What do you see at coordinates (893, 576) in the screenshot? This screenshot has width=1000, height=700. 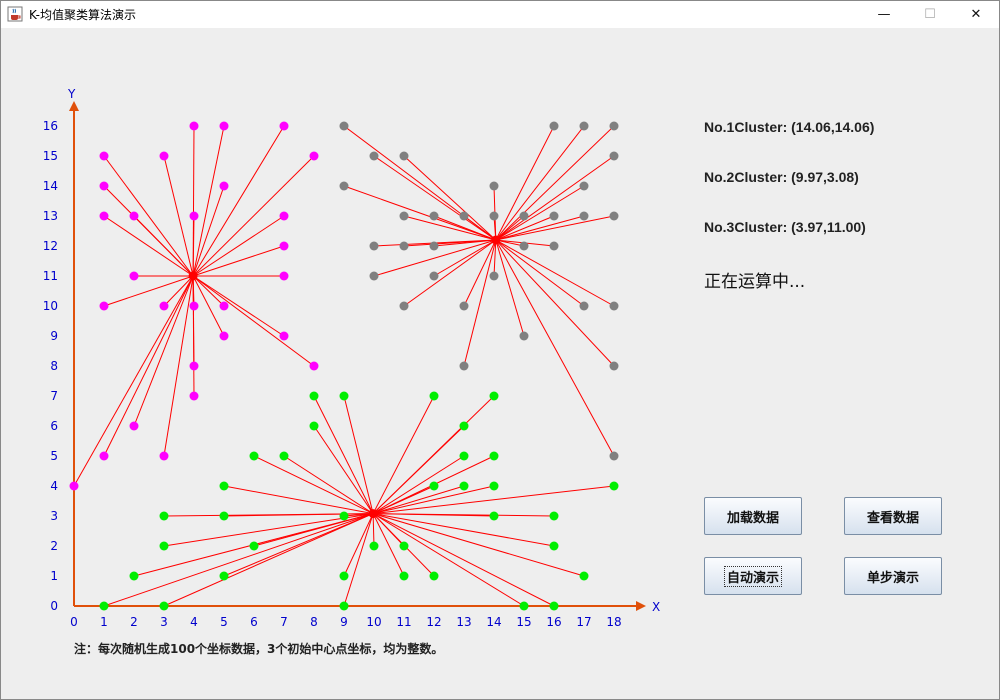 I see `step-demo-button: 单步演示` at bounding box center [893, 576].